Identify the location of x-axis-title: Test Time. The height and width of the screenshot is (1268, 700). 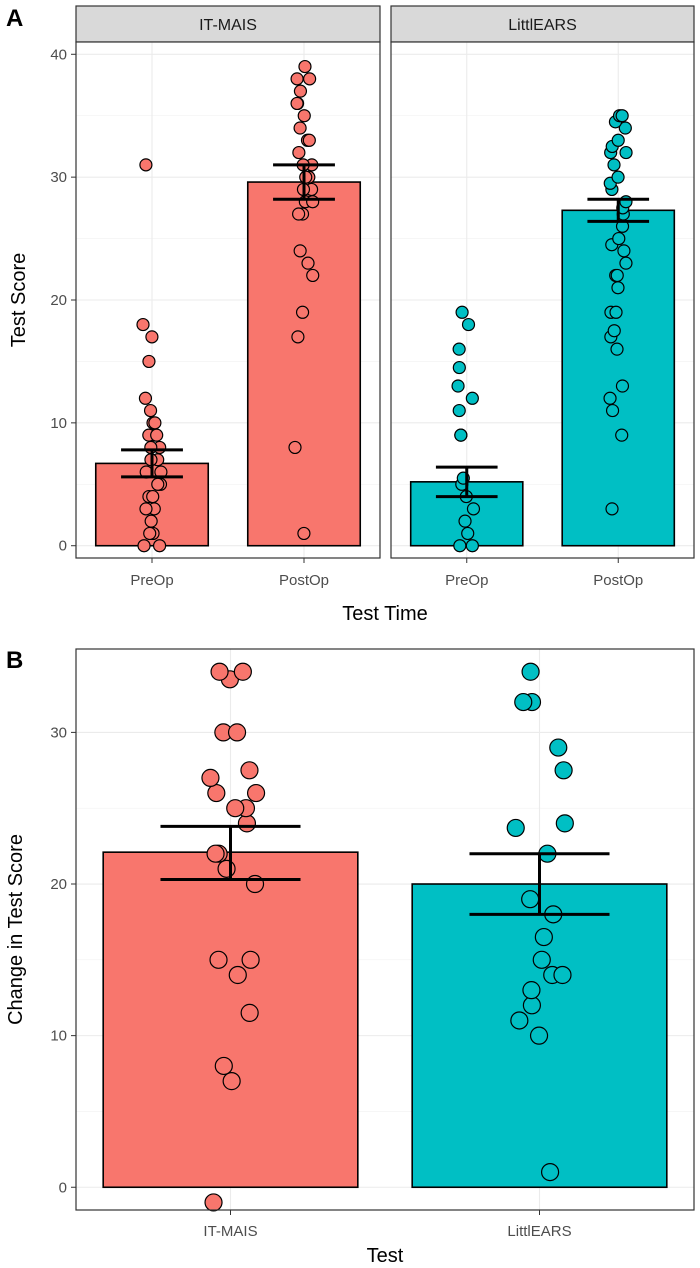
(385, 614).